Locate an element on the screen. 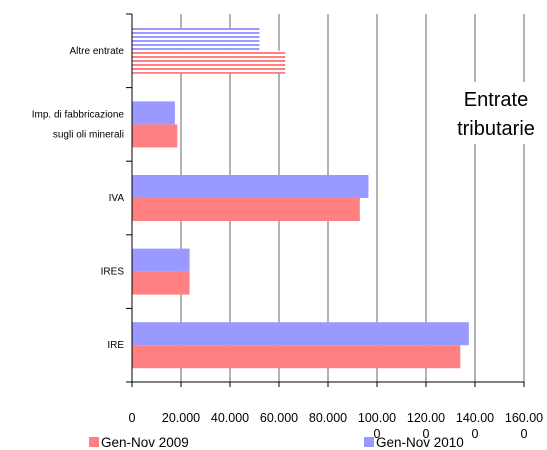 This screenshot has height=450, width=547. chart-title-line-1: Entrate is located at coordinates (496, 100).